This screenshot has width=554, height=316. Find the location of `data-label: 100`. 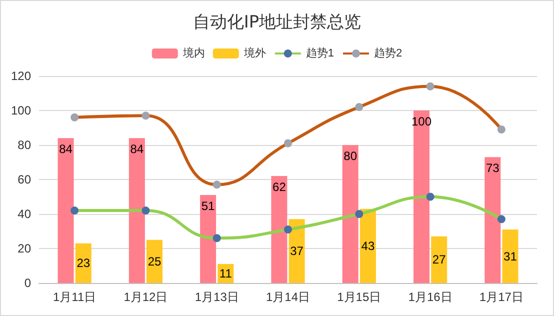

data-label: 100 is located at coordinates (421, 121).